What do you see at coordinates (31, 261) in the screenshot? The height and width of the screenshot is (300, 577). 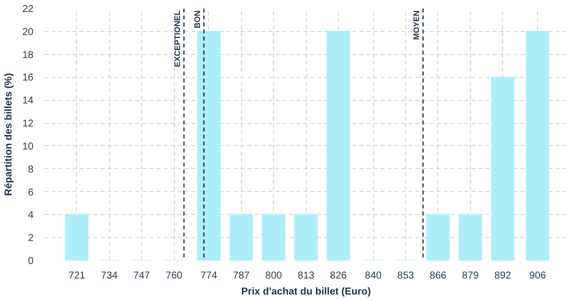 I see `y-tick-label: 0` at bounding box center [31, 261].